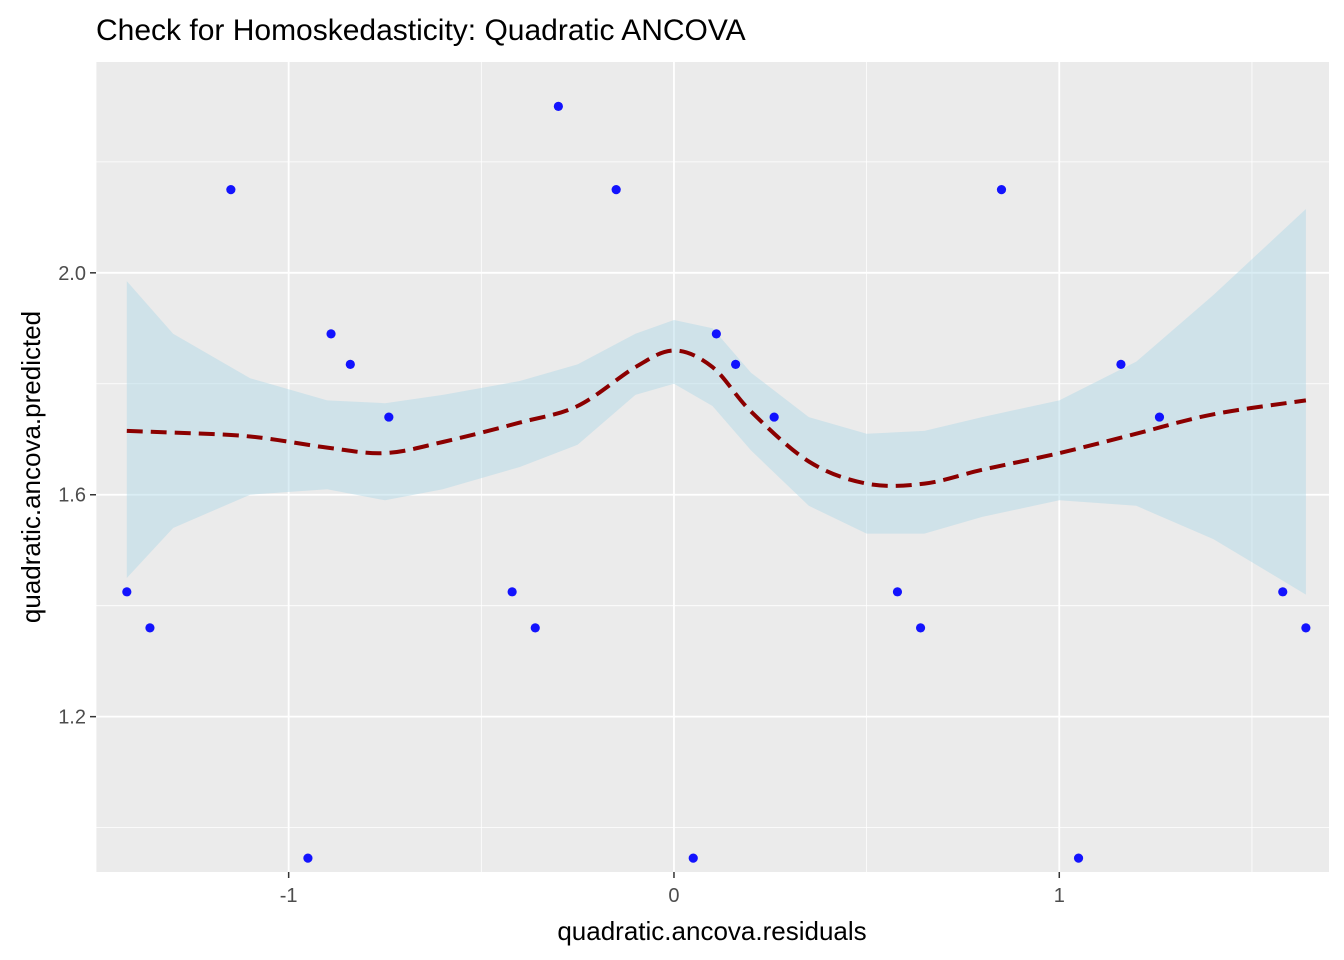 This screenshot has height=960, width=1344. Describe the element at coordinates (31, 467) in the screenshot. I see `y-axis-title: quadratic.ancova.predicted` at that location.